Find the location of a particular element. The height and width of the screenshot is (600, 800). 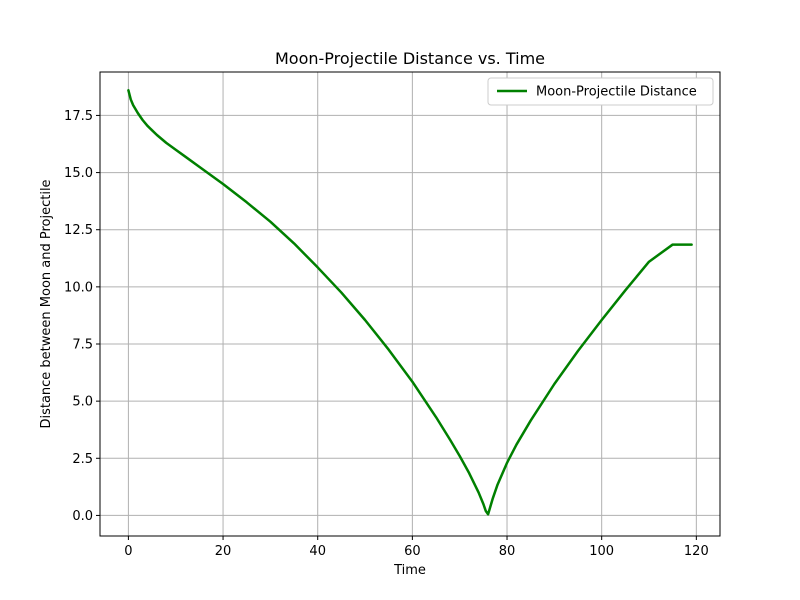

x-tick-label: 0 is located at coordinates (128, 551).